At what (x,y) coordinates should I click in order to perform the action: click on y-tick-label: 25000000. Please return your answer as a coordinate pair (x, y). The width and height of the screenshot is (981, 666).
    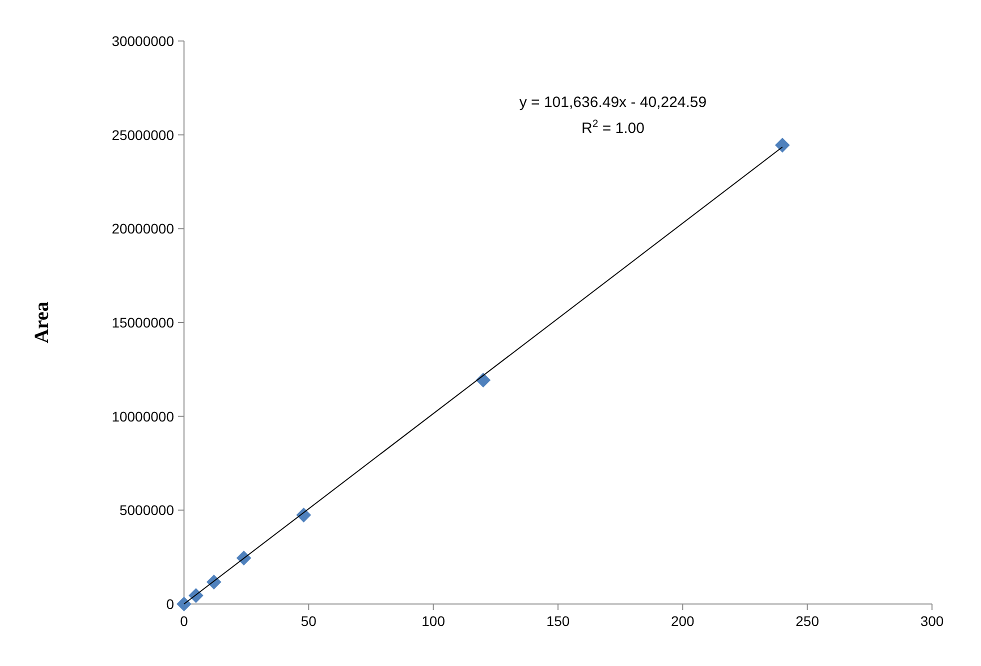
    Looking at the image, I should click on (143, 134).